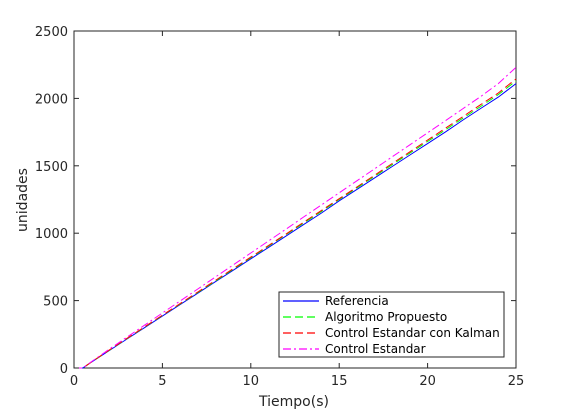 Image resolution: width=570 pixels, height=413 pixels. What do you see at coordinates (357, 301) in the screenshot?
I see `legend-label-1: Referencia` at bounding box center [357, 301].